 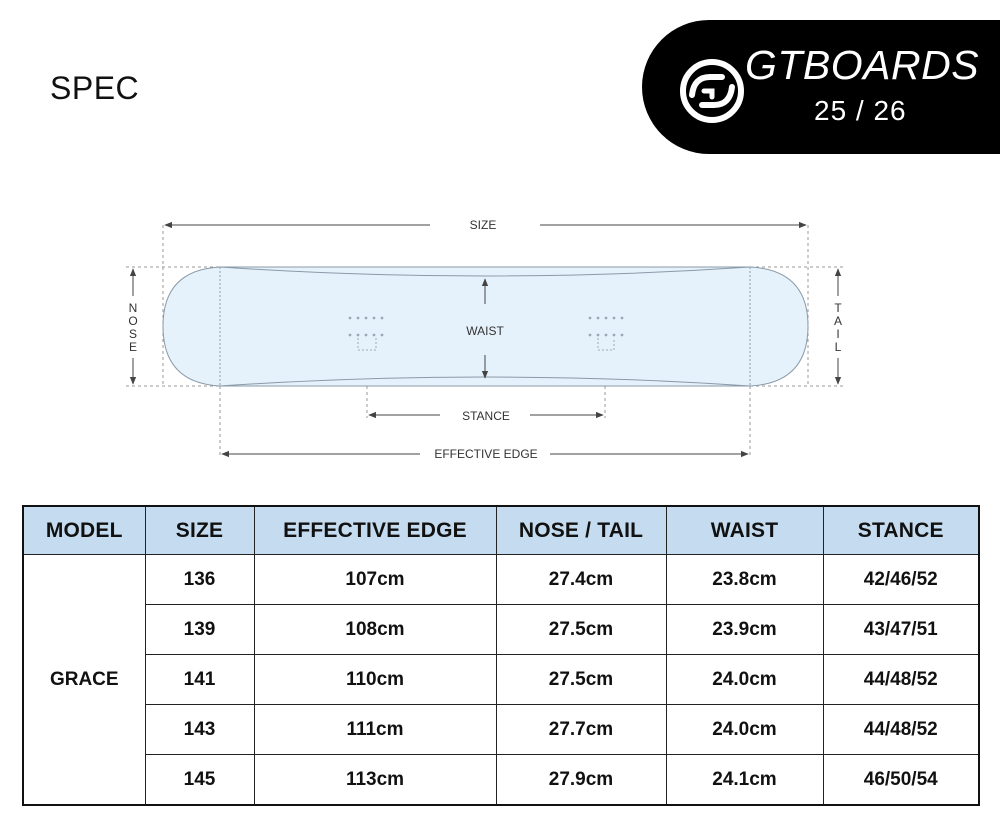 What do you see at coordinates (132, 321) in the screenshot?
I see `nose-letter: O` at bounding box center [132, 321].